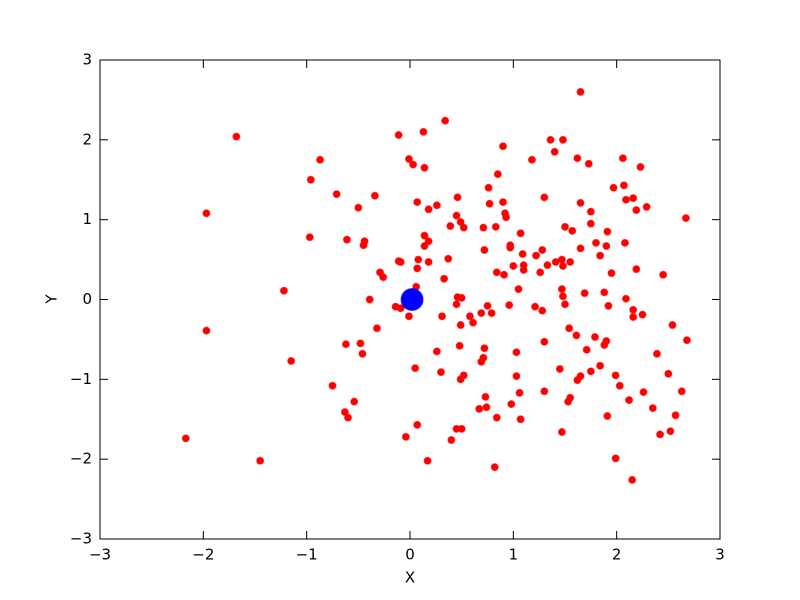 The width and height of the screenshot is (800, 600). I want to click on y-tick-label: 3, so click(87, 60).